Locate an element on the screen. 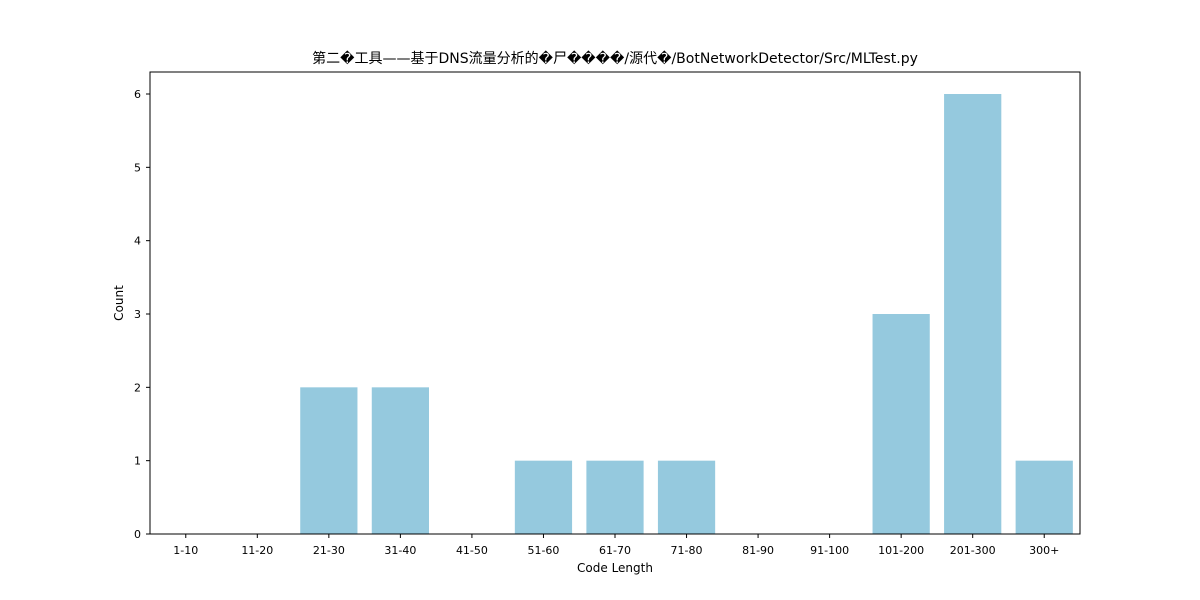 The height and width of the screenshot is (600, 1200). x-tick-label: 300+ is located at coordinates (1044, 550).